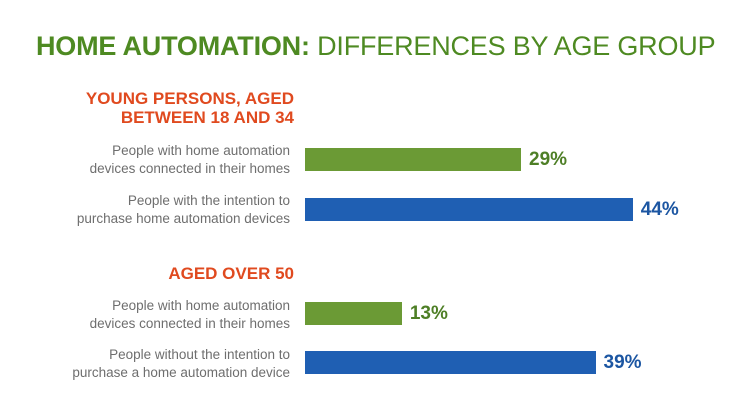 The image size is (746, 419). What do you see at coordinates (450, 362) in the screenshot?
I see `bar-over50-no-intention` at bounding box center [450, 362].